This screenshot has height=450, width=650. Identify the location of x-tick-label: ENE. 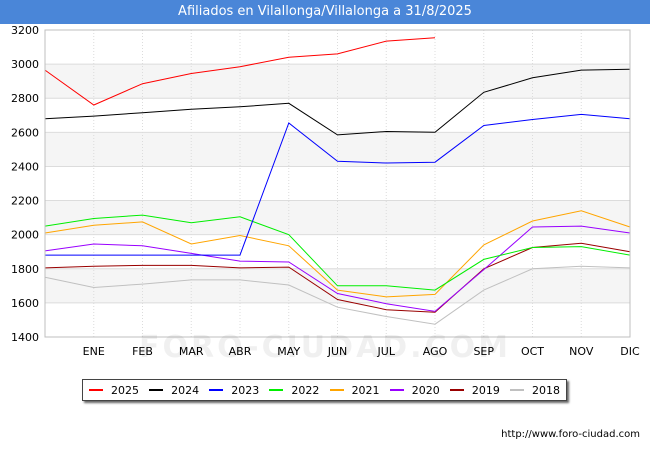
(94, 351).